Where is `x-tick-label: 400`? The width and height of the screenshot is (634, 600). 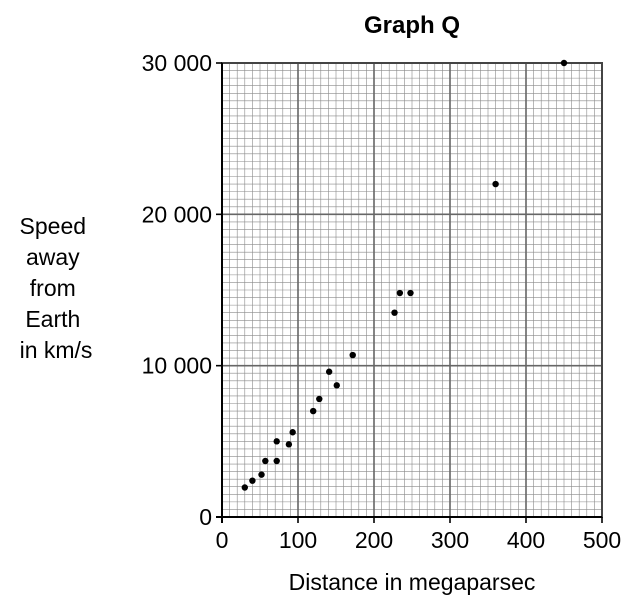 x-tick-label: 400 is located at coordinates (526, 540).